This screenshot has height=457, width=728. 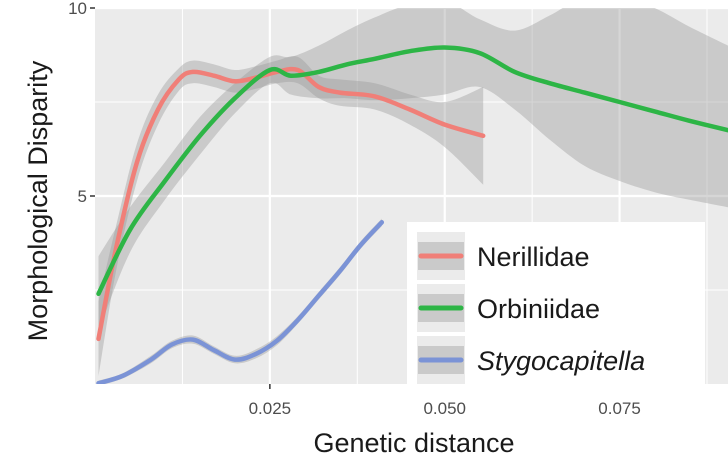 I want to click on x-tick-label: 0.050, so click(x=444, y=408).